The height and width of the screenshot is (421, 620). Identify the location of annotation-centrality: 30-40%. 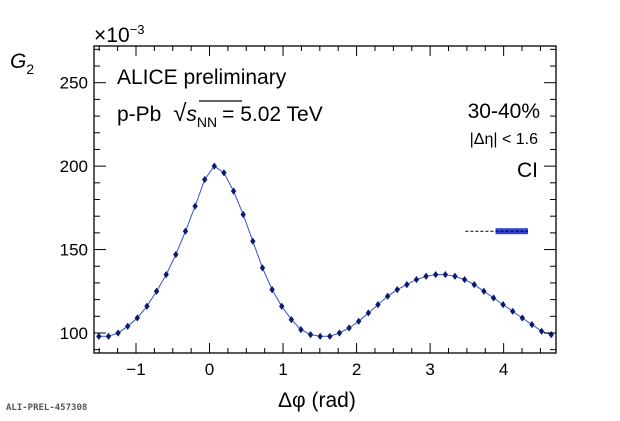
(504, 111).